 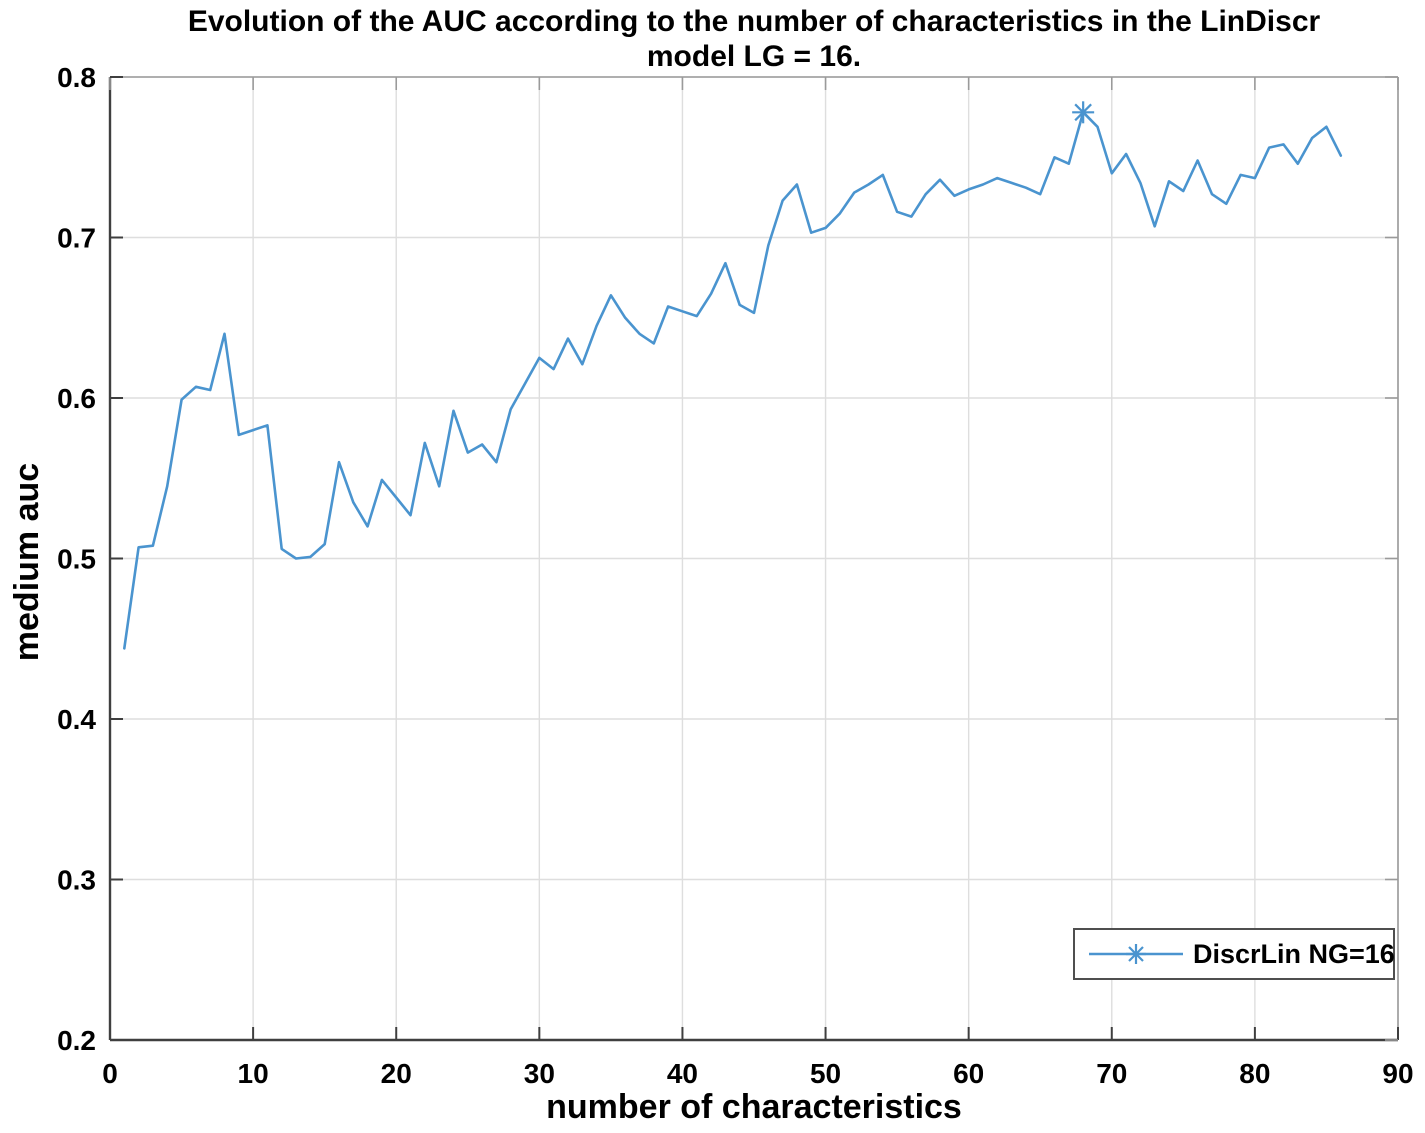 I want to click on x-axis-label: number of characteristics, so click(x=754, y=1107).